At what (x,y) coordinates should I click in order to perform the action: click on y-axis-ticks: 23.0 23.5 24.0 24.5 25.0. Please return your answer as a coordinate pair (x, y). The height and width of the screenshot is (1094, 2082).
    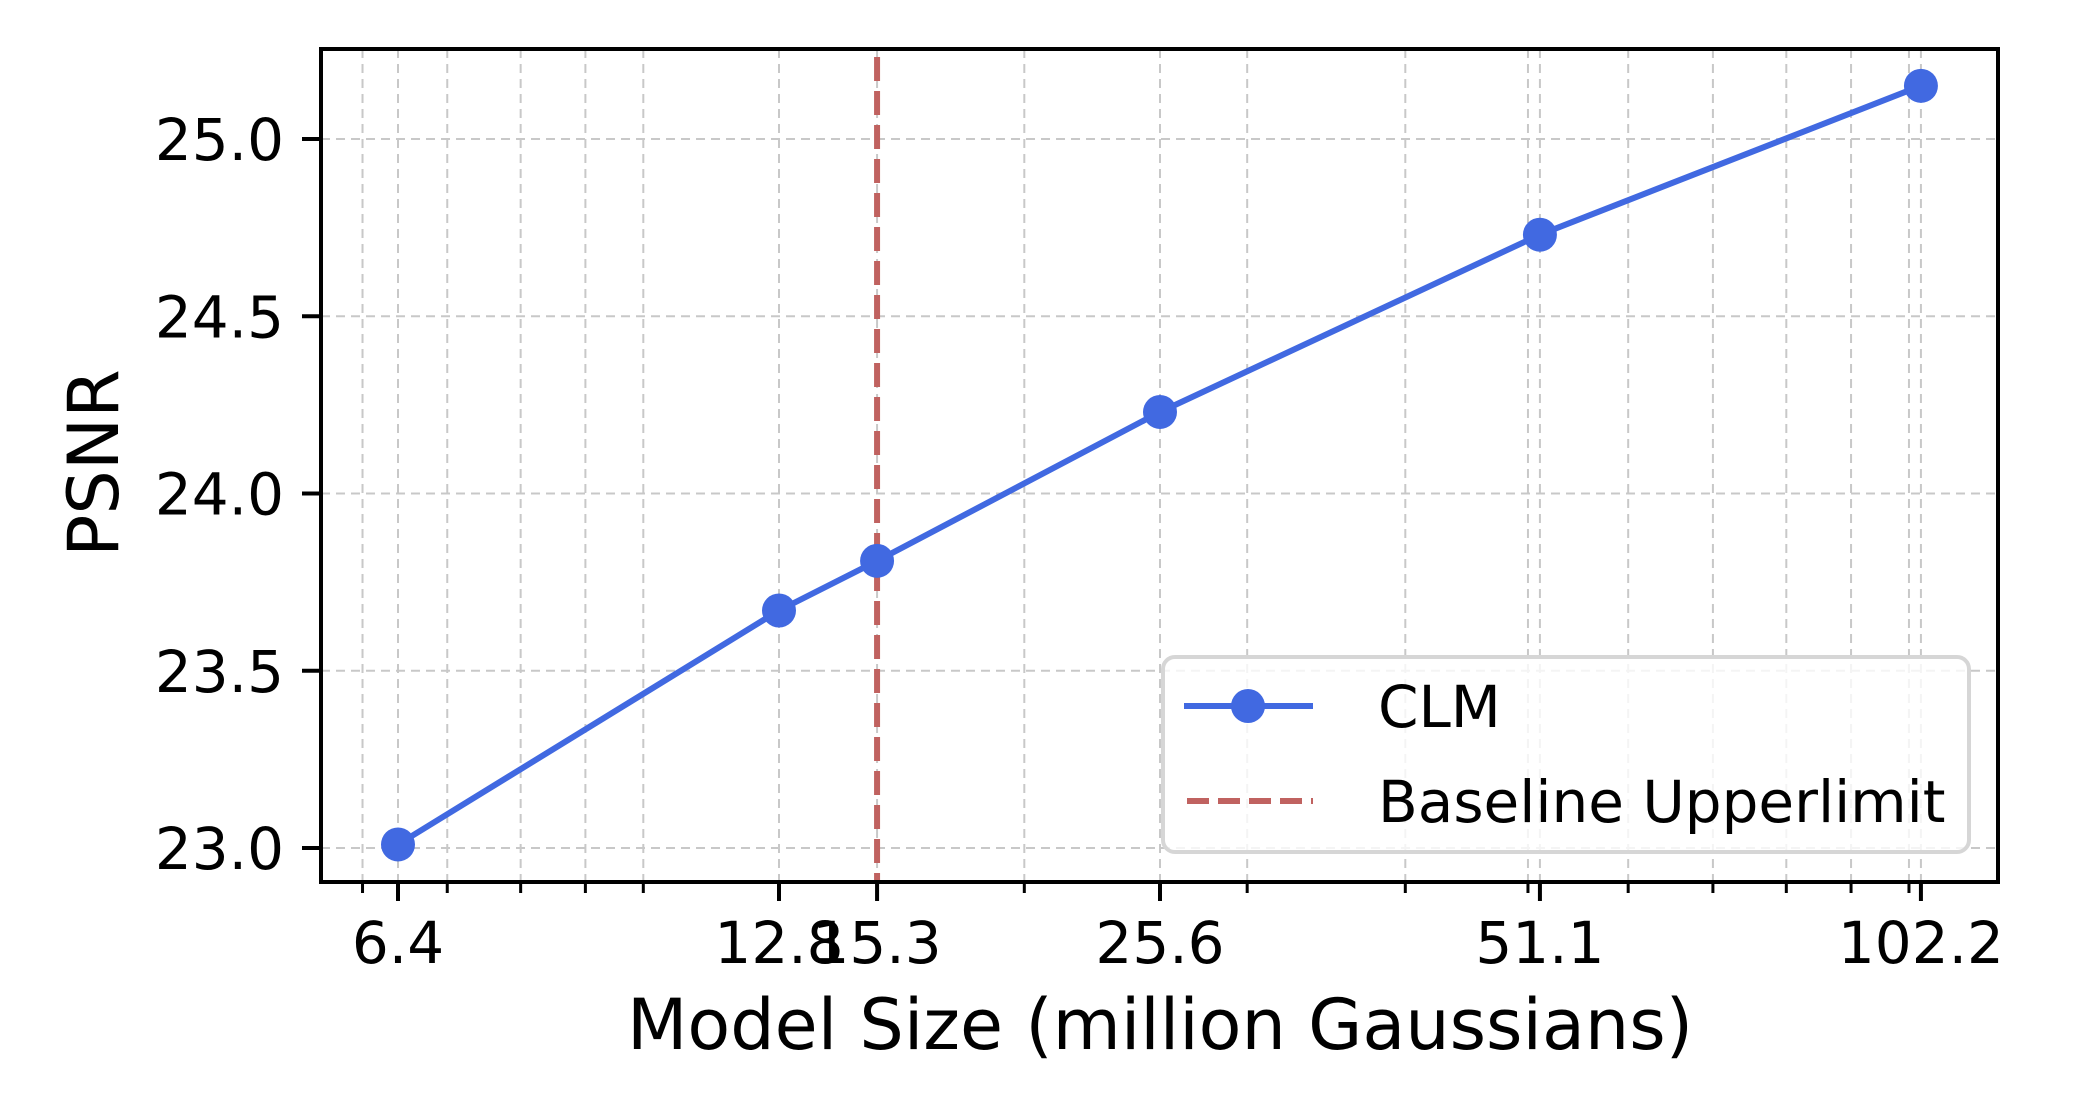
    Looking at the image, I should click on (238, 494).